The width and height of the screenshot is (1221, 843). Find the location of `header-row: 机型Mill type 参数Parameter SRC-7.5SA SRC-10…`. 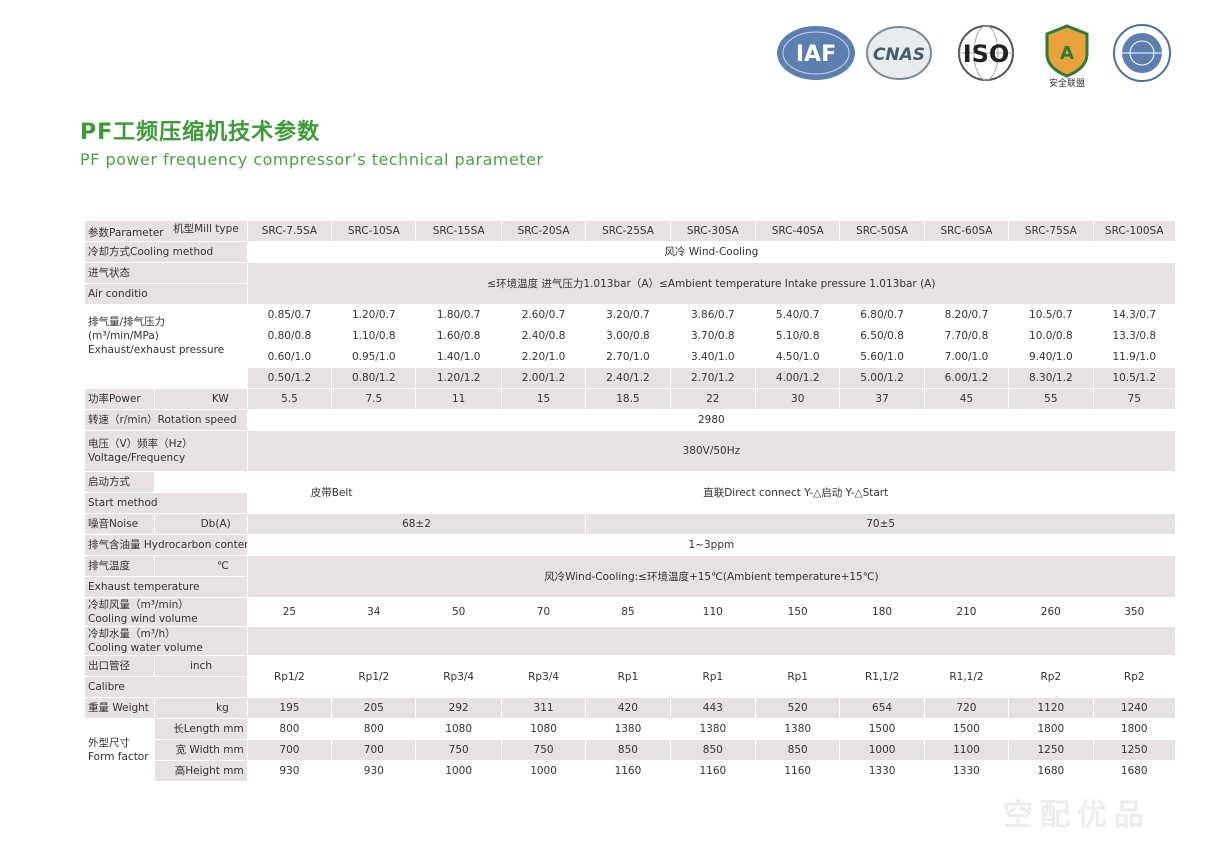

header-row: 机型Mill type 参数Parameter SRC-7.5SA SRC-10… is located at coordinates (630, 231).